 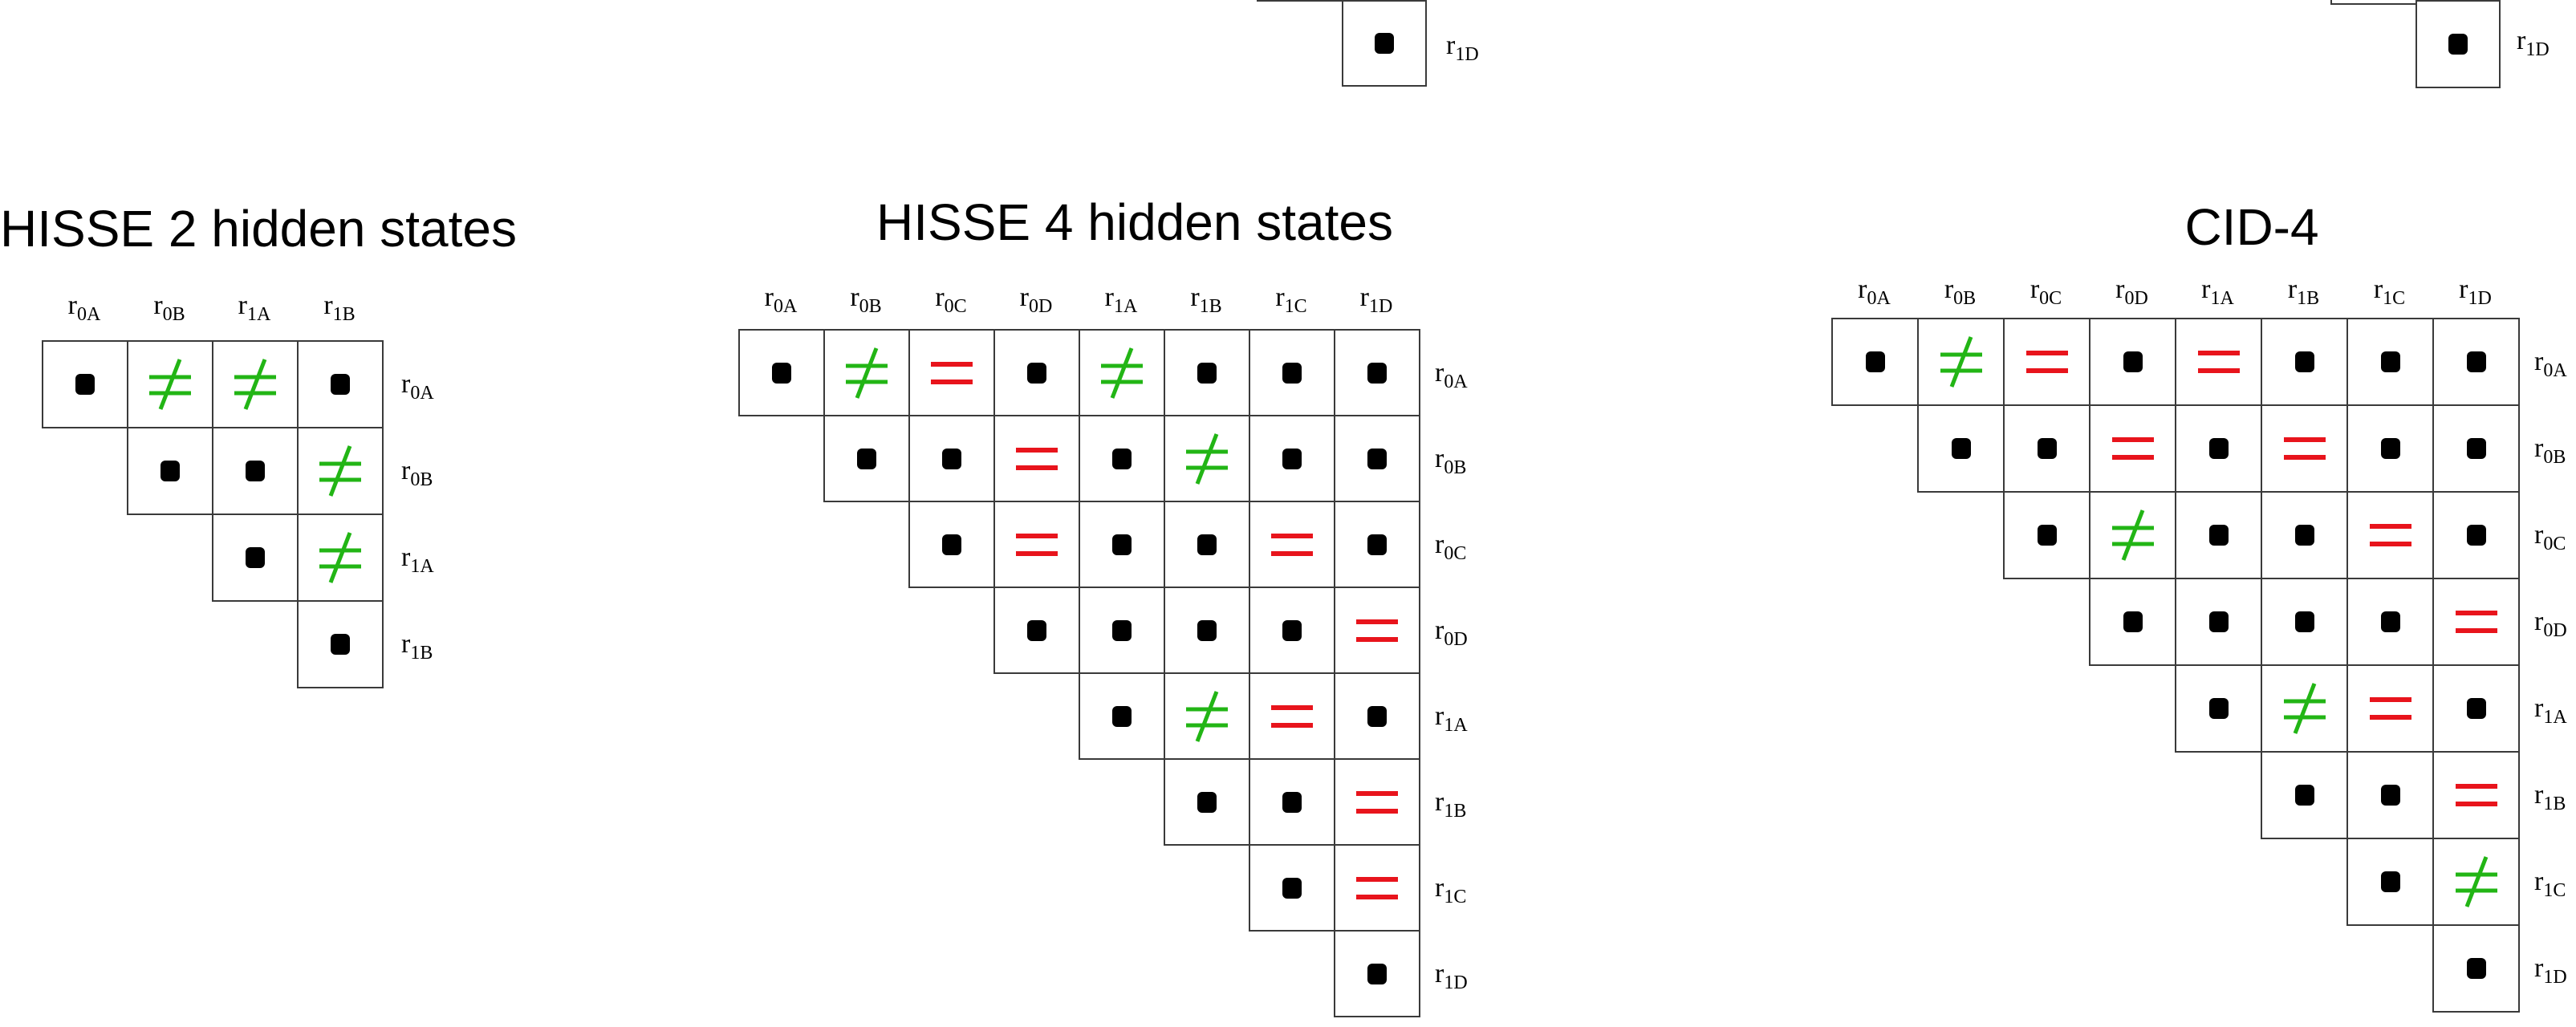 What do you see at coordinates (781, 299) in the screenshot?
I see `column-label: r0A` at bounding box center [781, 299].